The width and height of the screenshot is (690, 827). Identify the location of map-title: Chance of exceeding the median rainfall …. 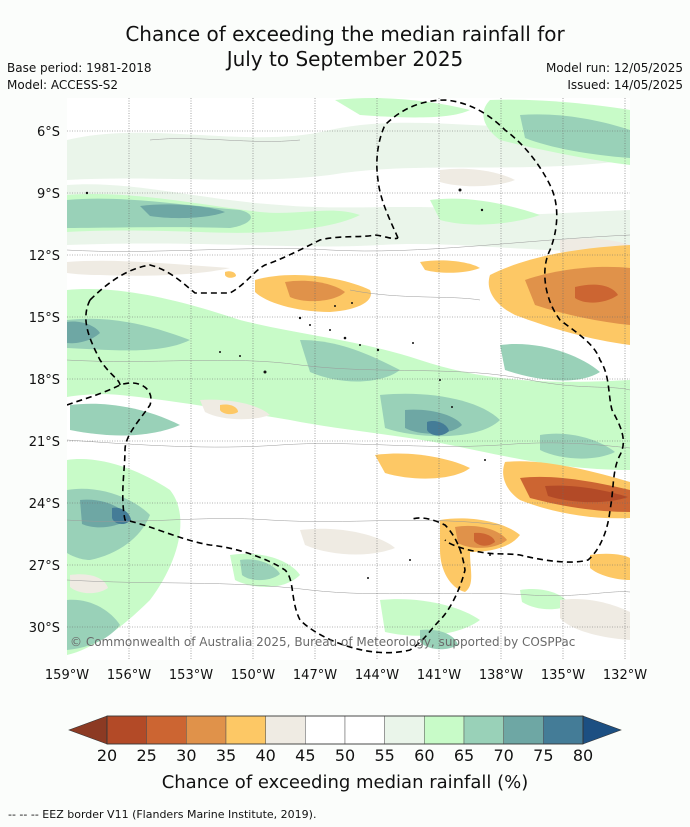
(345, 47).